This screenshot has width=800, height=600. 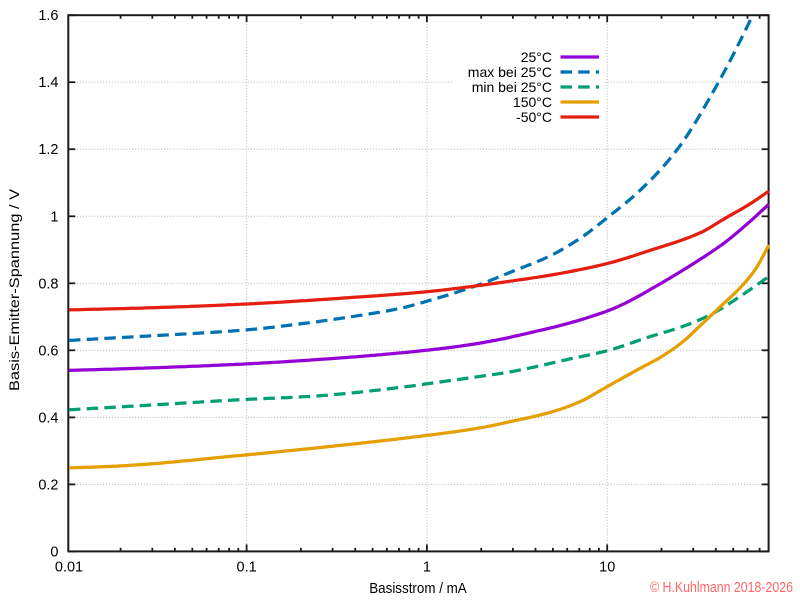 I want to click on svg-text: min bei 25°C, so click(x=512, y=87).